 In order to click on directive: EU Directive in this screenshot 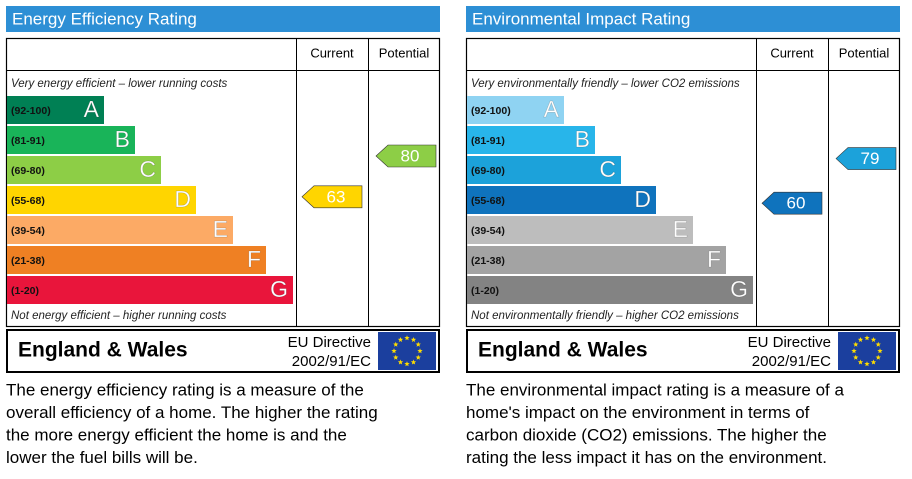, I will do `click(329, 342)`.